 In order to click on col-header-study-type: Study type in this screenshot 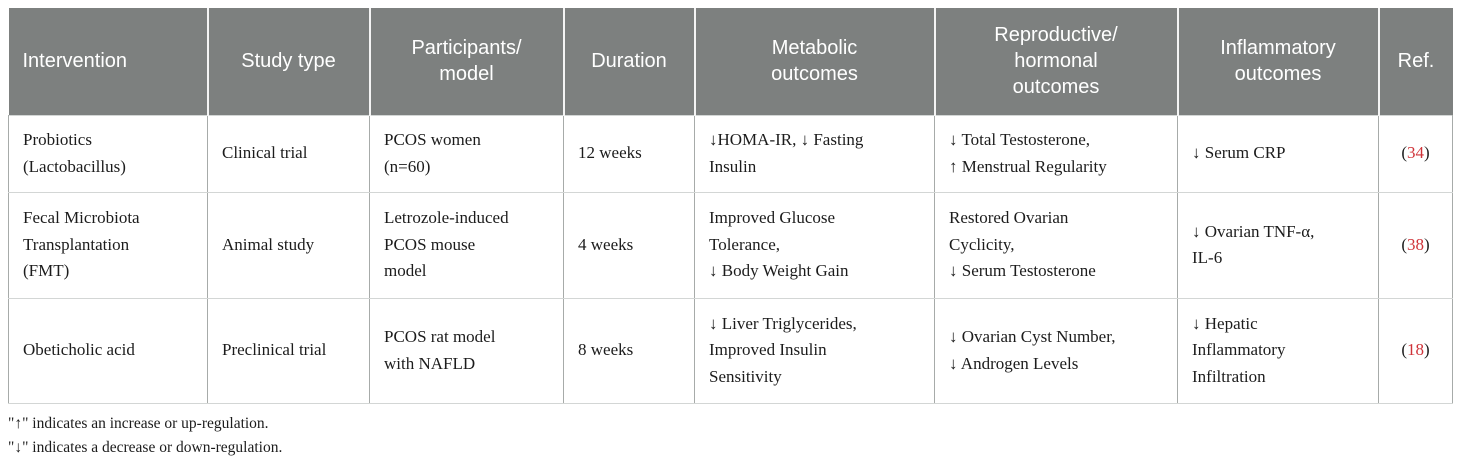, I will do `click(288, 61)`.